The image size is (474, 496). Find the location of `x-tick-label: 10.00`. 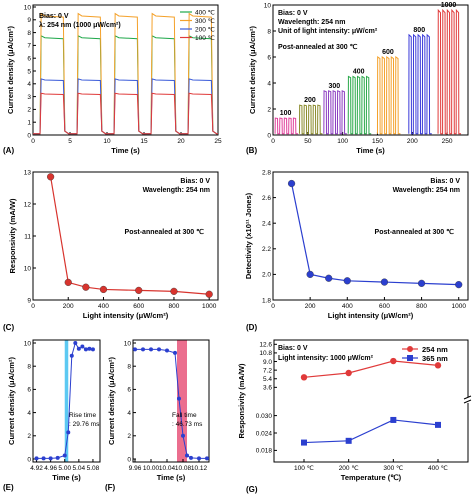

x-tick-label: 10.00 is located at coordinates (151, 468).